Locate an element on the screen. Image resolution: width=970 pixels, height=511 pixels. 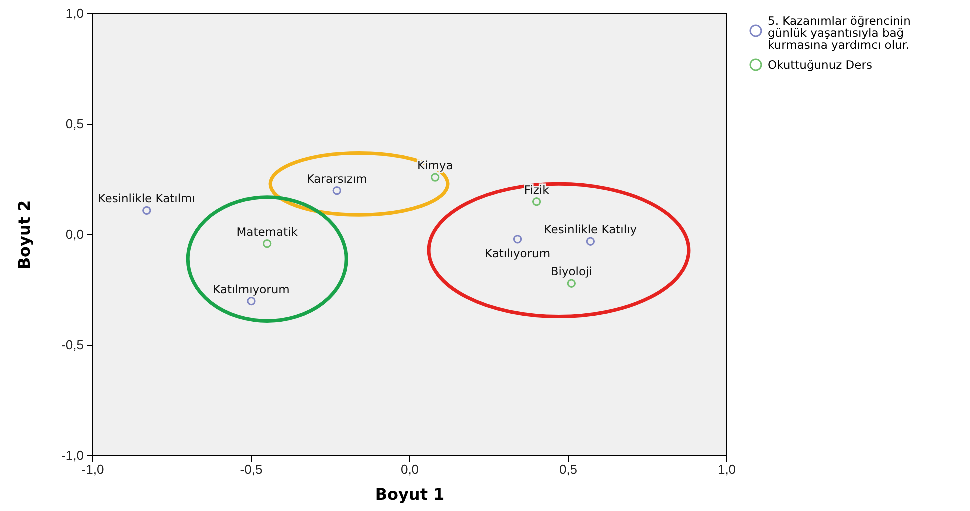
y-axis-title: Boyut 2 is located at coordinates (24, 235).